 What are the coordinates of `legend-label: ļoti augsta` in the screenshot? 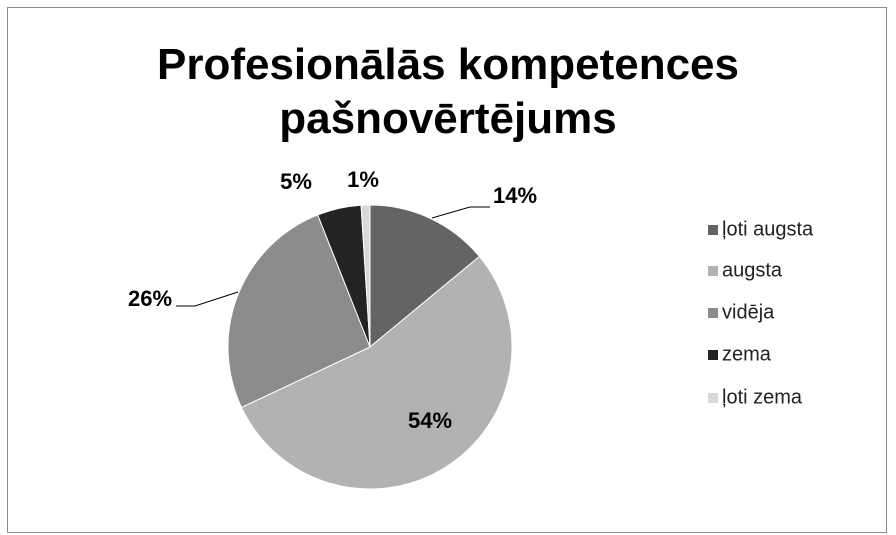 It's located at (768, 229).